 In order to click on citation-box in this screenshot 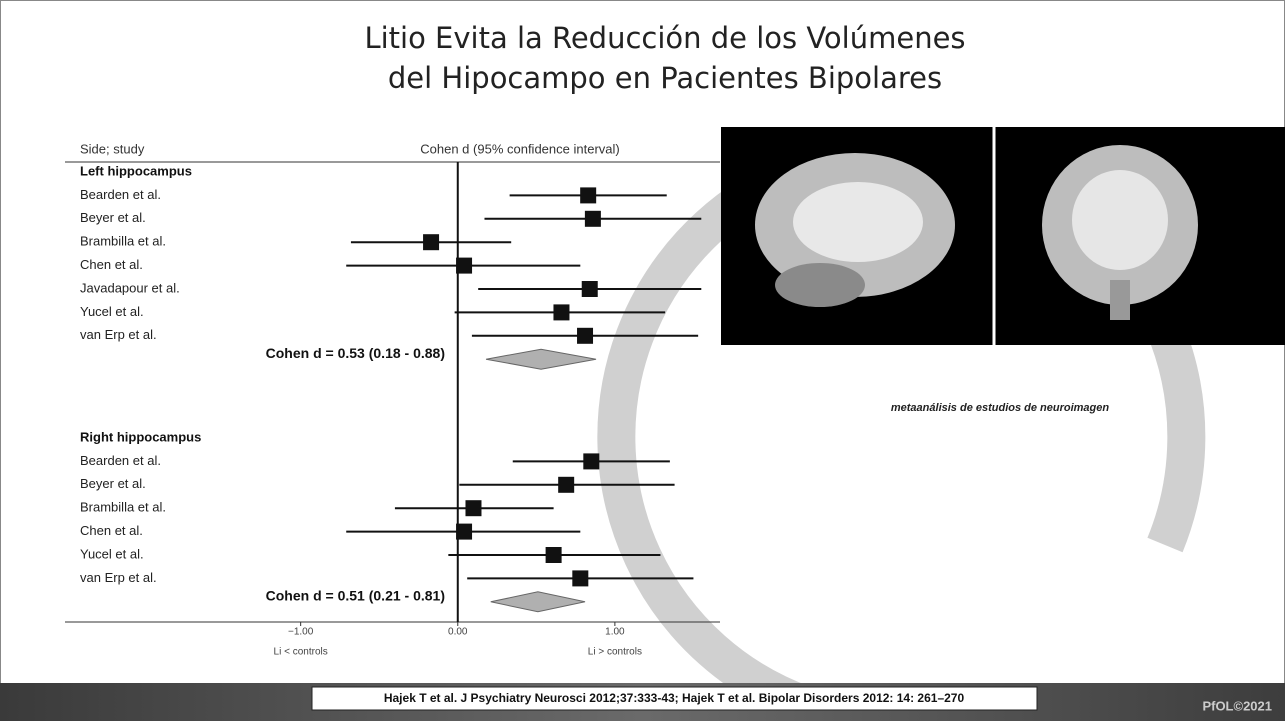, I will do `click(674, 698)`.